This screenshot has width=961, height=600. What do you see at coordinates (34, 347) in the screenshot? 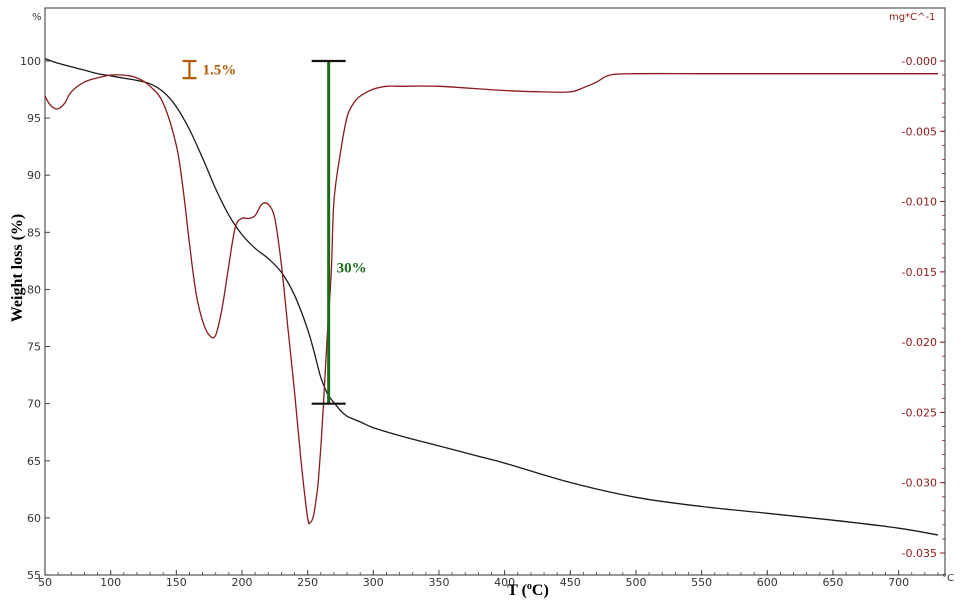
I see `y-left-tick-label: 75` at bounding box center [34, 347].